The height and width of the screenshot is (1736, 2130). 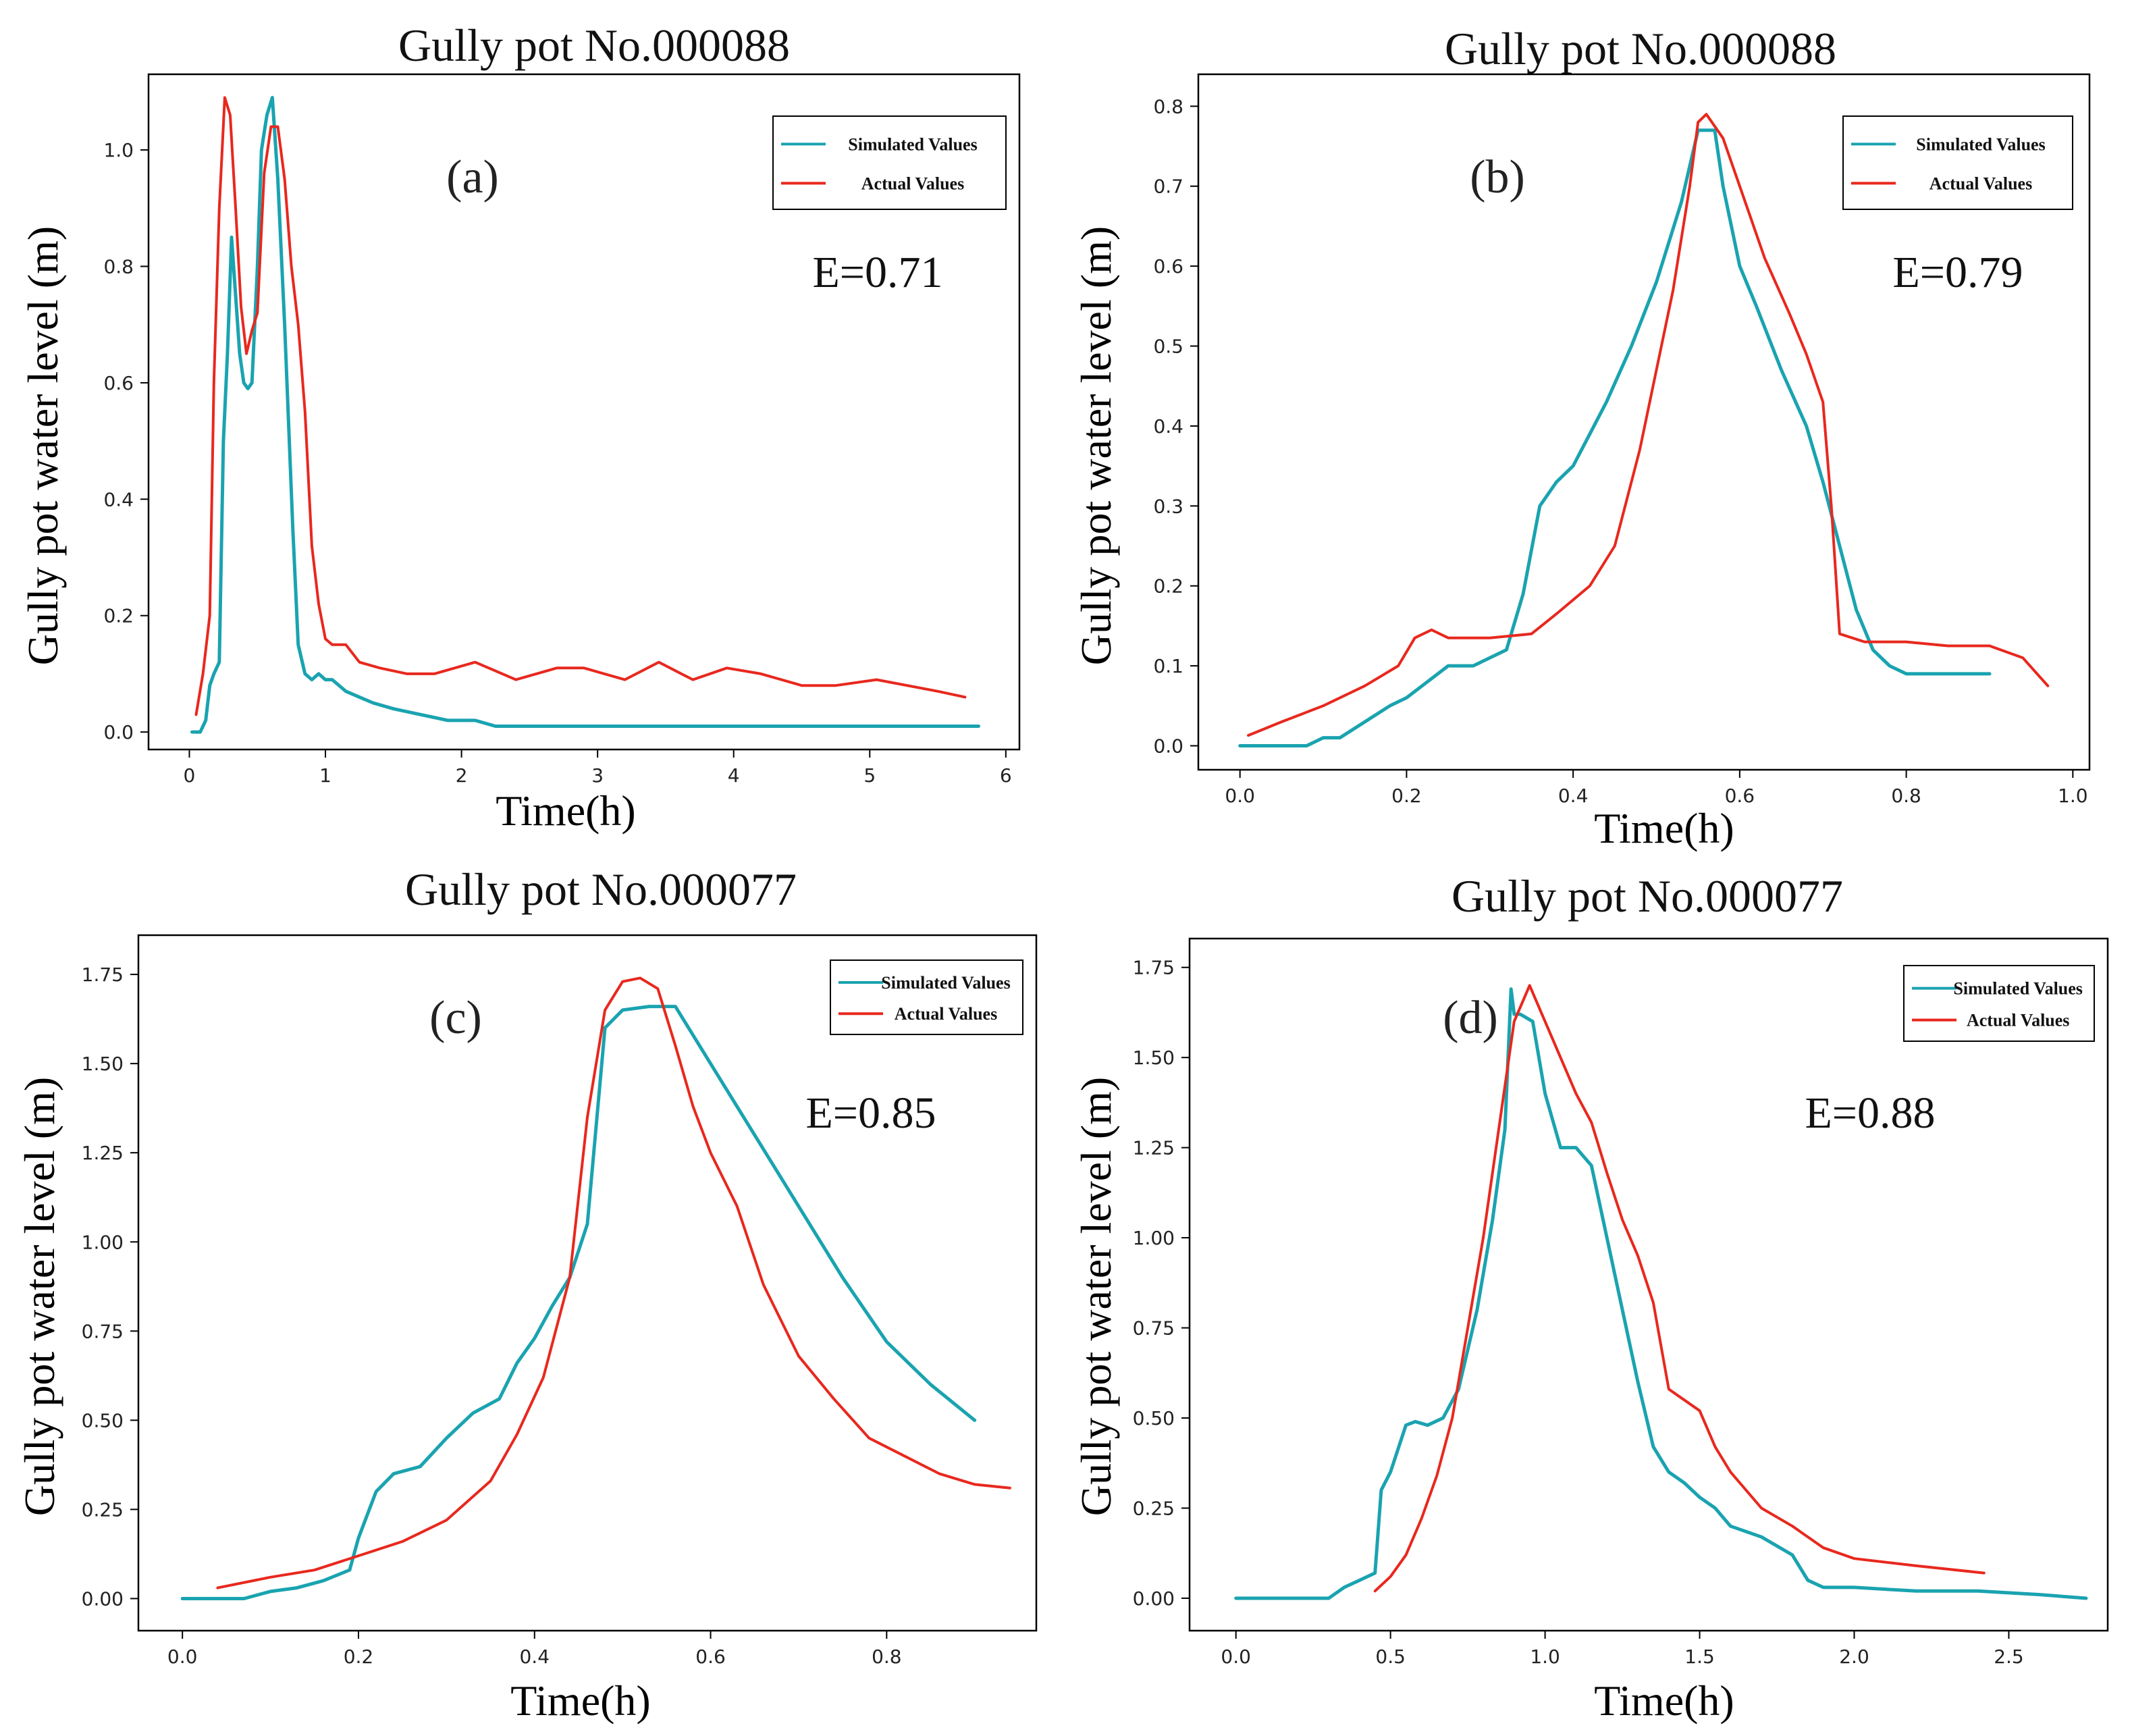 I want to click on panel-label: (a), so click(x=472, y=177).